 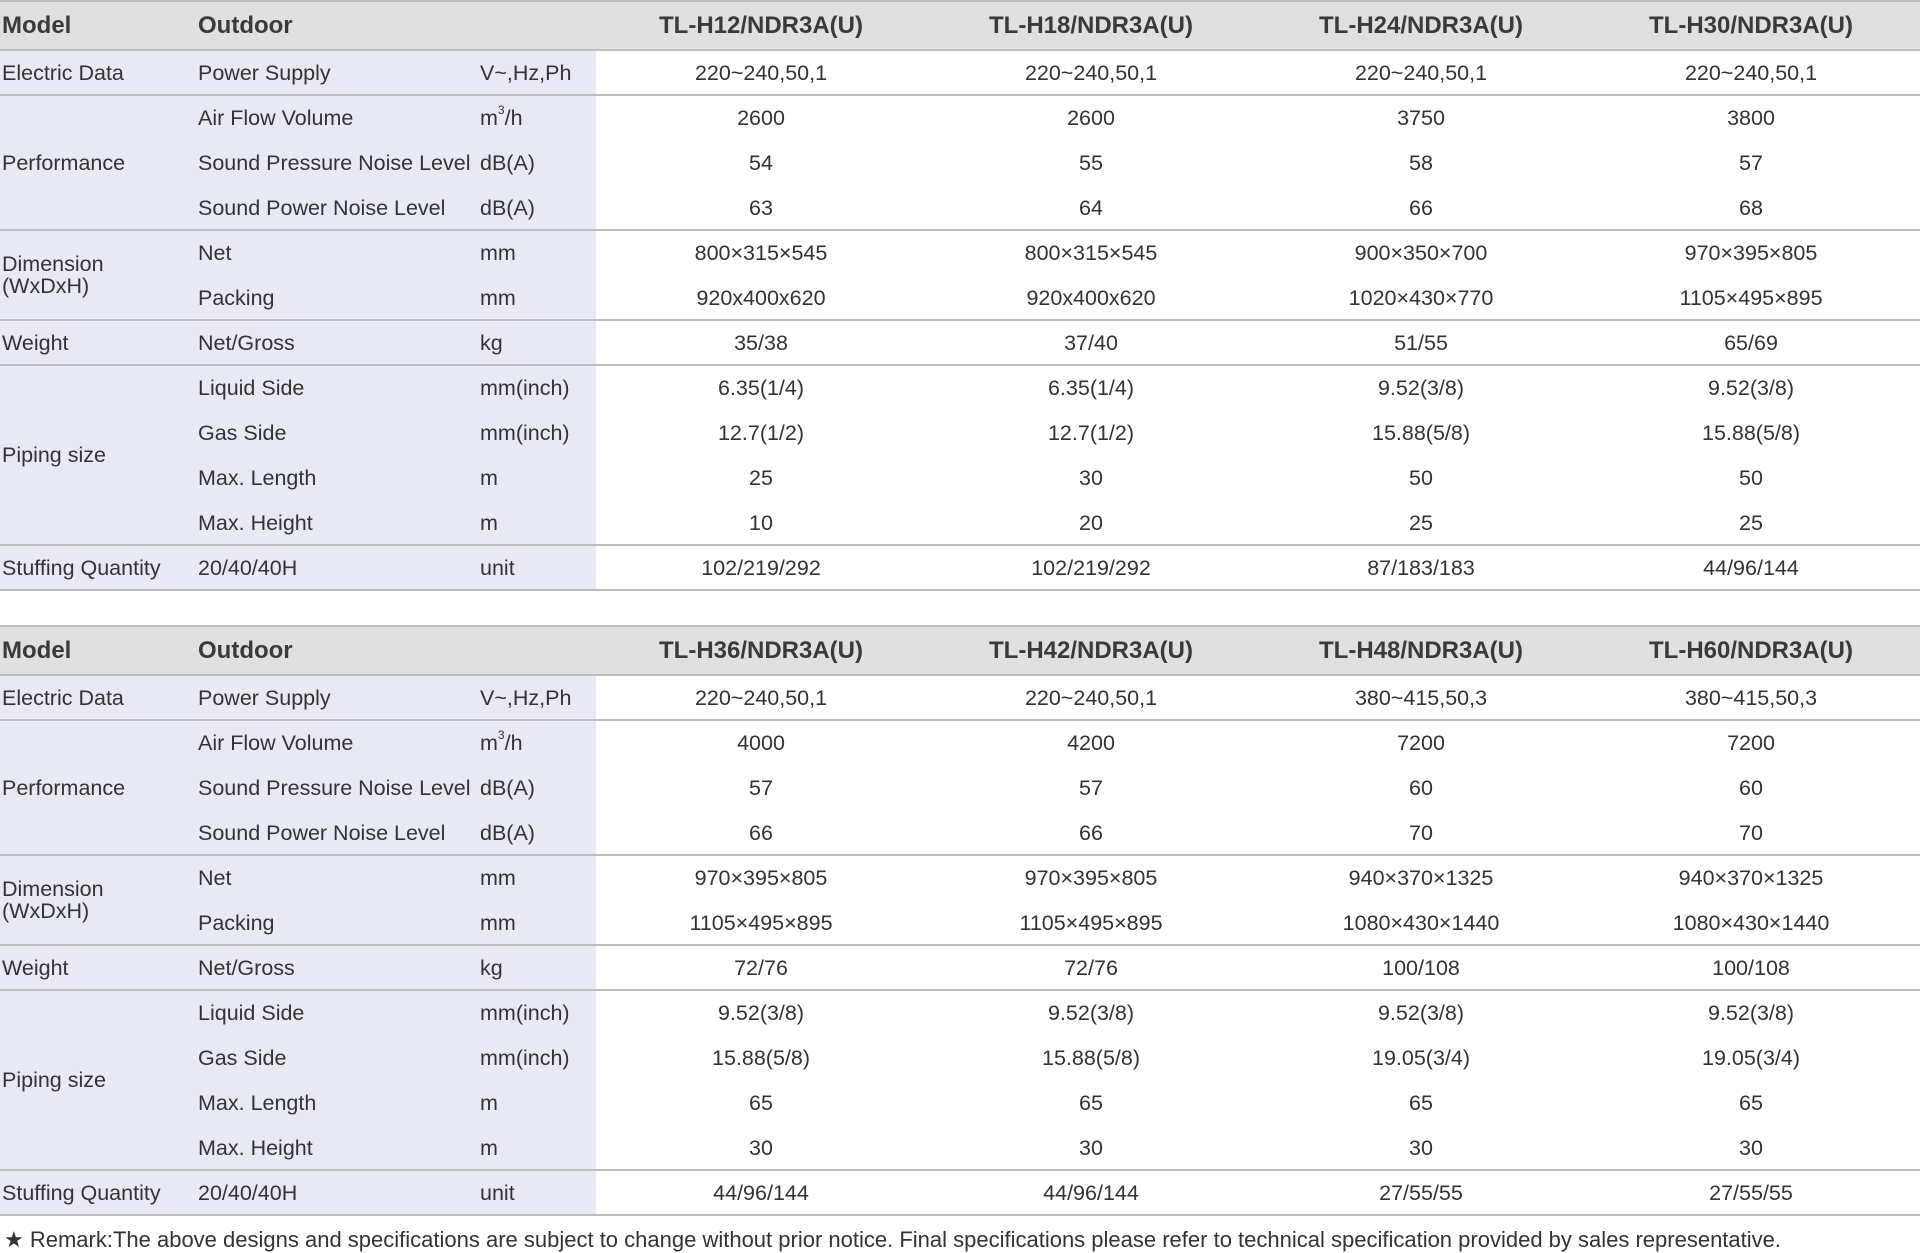 What do you see at coordinates (1751, 343) in the screenshot?
I see `row-value: 65/69` at bounding box center [1751, 343].